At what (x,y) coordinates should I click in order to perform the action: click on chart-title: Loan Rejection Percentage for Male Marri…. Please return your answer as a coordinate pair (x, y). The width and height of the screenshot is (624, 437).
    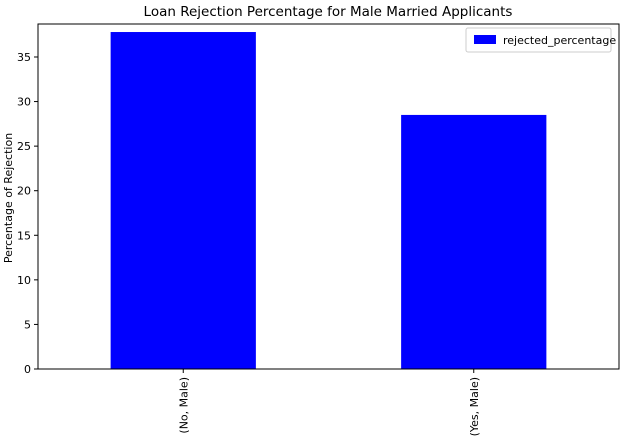
    Looking at the image, I should click on (328, 12).